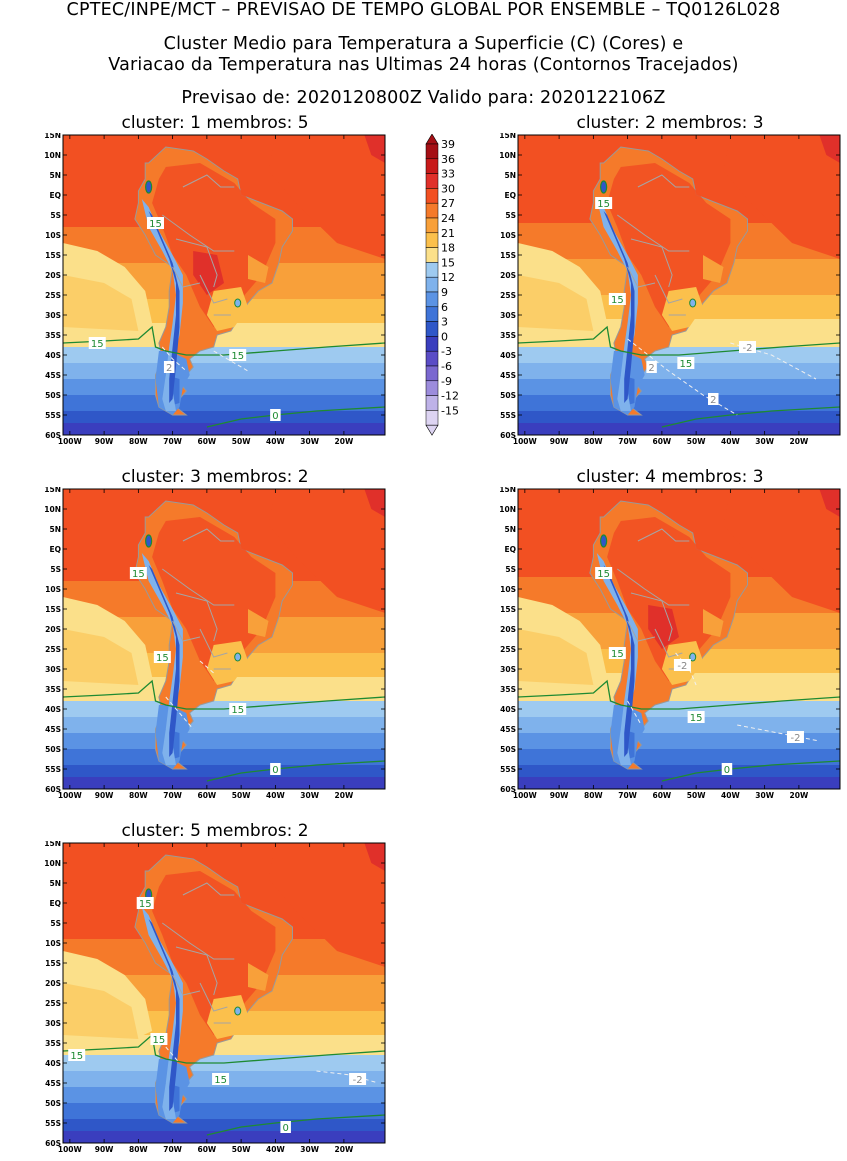 The image size is (847, 1161). Describe the element at coordinates (446, 366) in the screenshot. I see `colorbar-label: -6` at that location.